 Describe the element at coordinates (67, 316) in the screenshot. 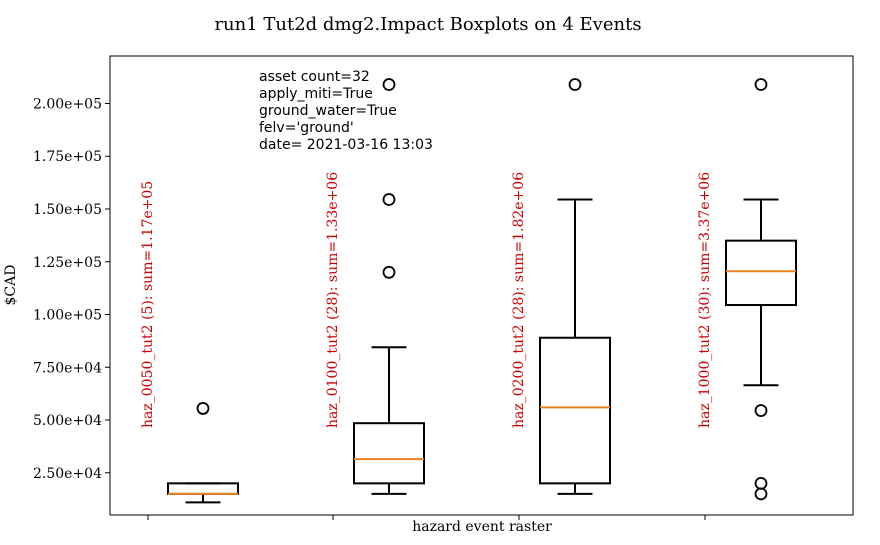

I see `y-tick-label: 1.00e+05` at that location.